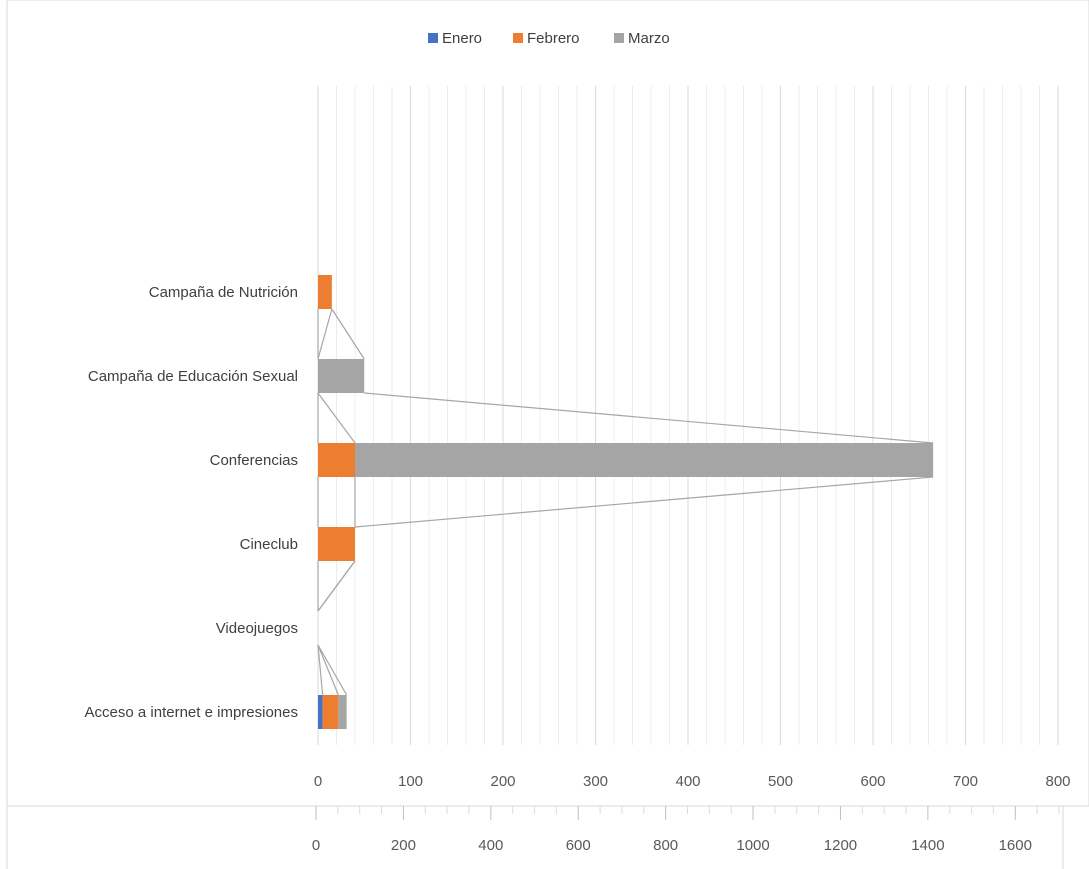  Describe the element at coordinates (320, 712) in the screenshot. I see `bar-enero-acceso-a-internet-e-impresiones` at that location.